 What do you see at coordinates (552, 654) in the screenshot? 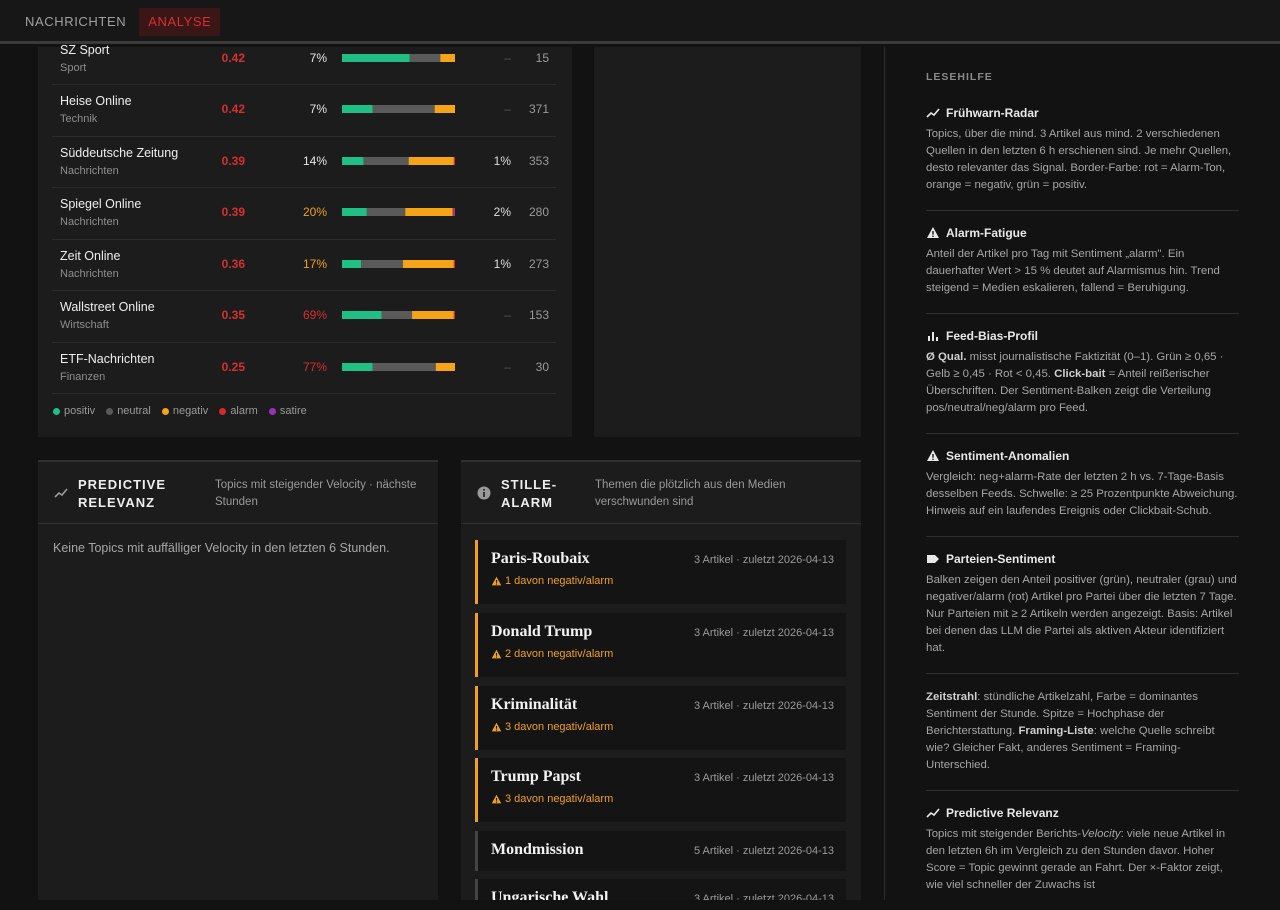
I see `item-warning: 2 davon negativ/alarm` at bounding box center [552, 654].